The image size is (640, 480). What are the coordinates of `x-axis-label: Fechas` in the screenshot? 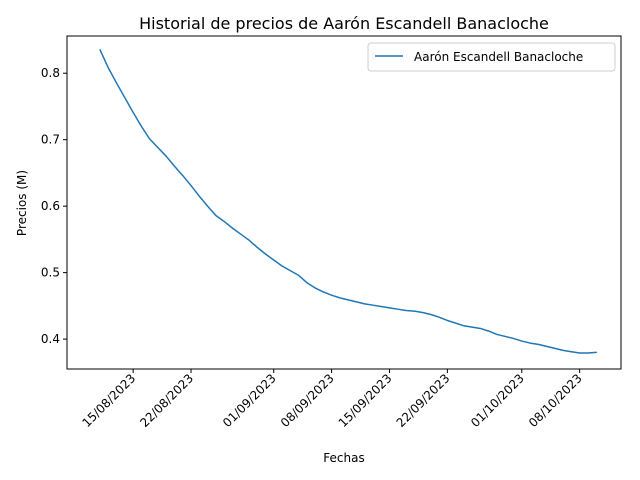 It's located at (343, 458).